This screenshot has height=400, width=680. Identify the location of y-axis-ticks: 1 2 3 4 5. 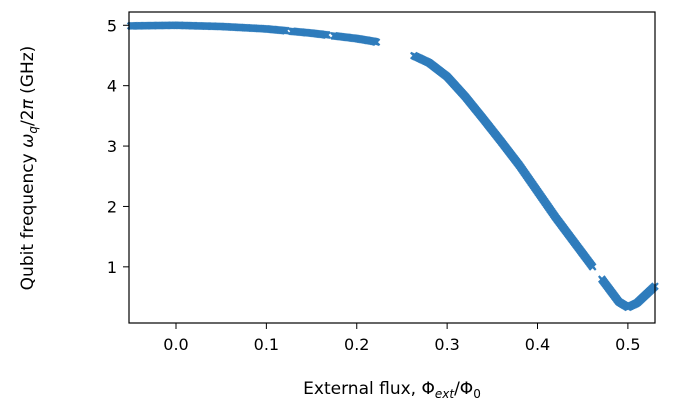
(118, 146).